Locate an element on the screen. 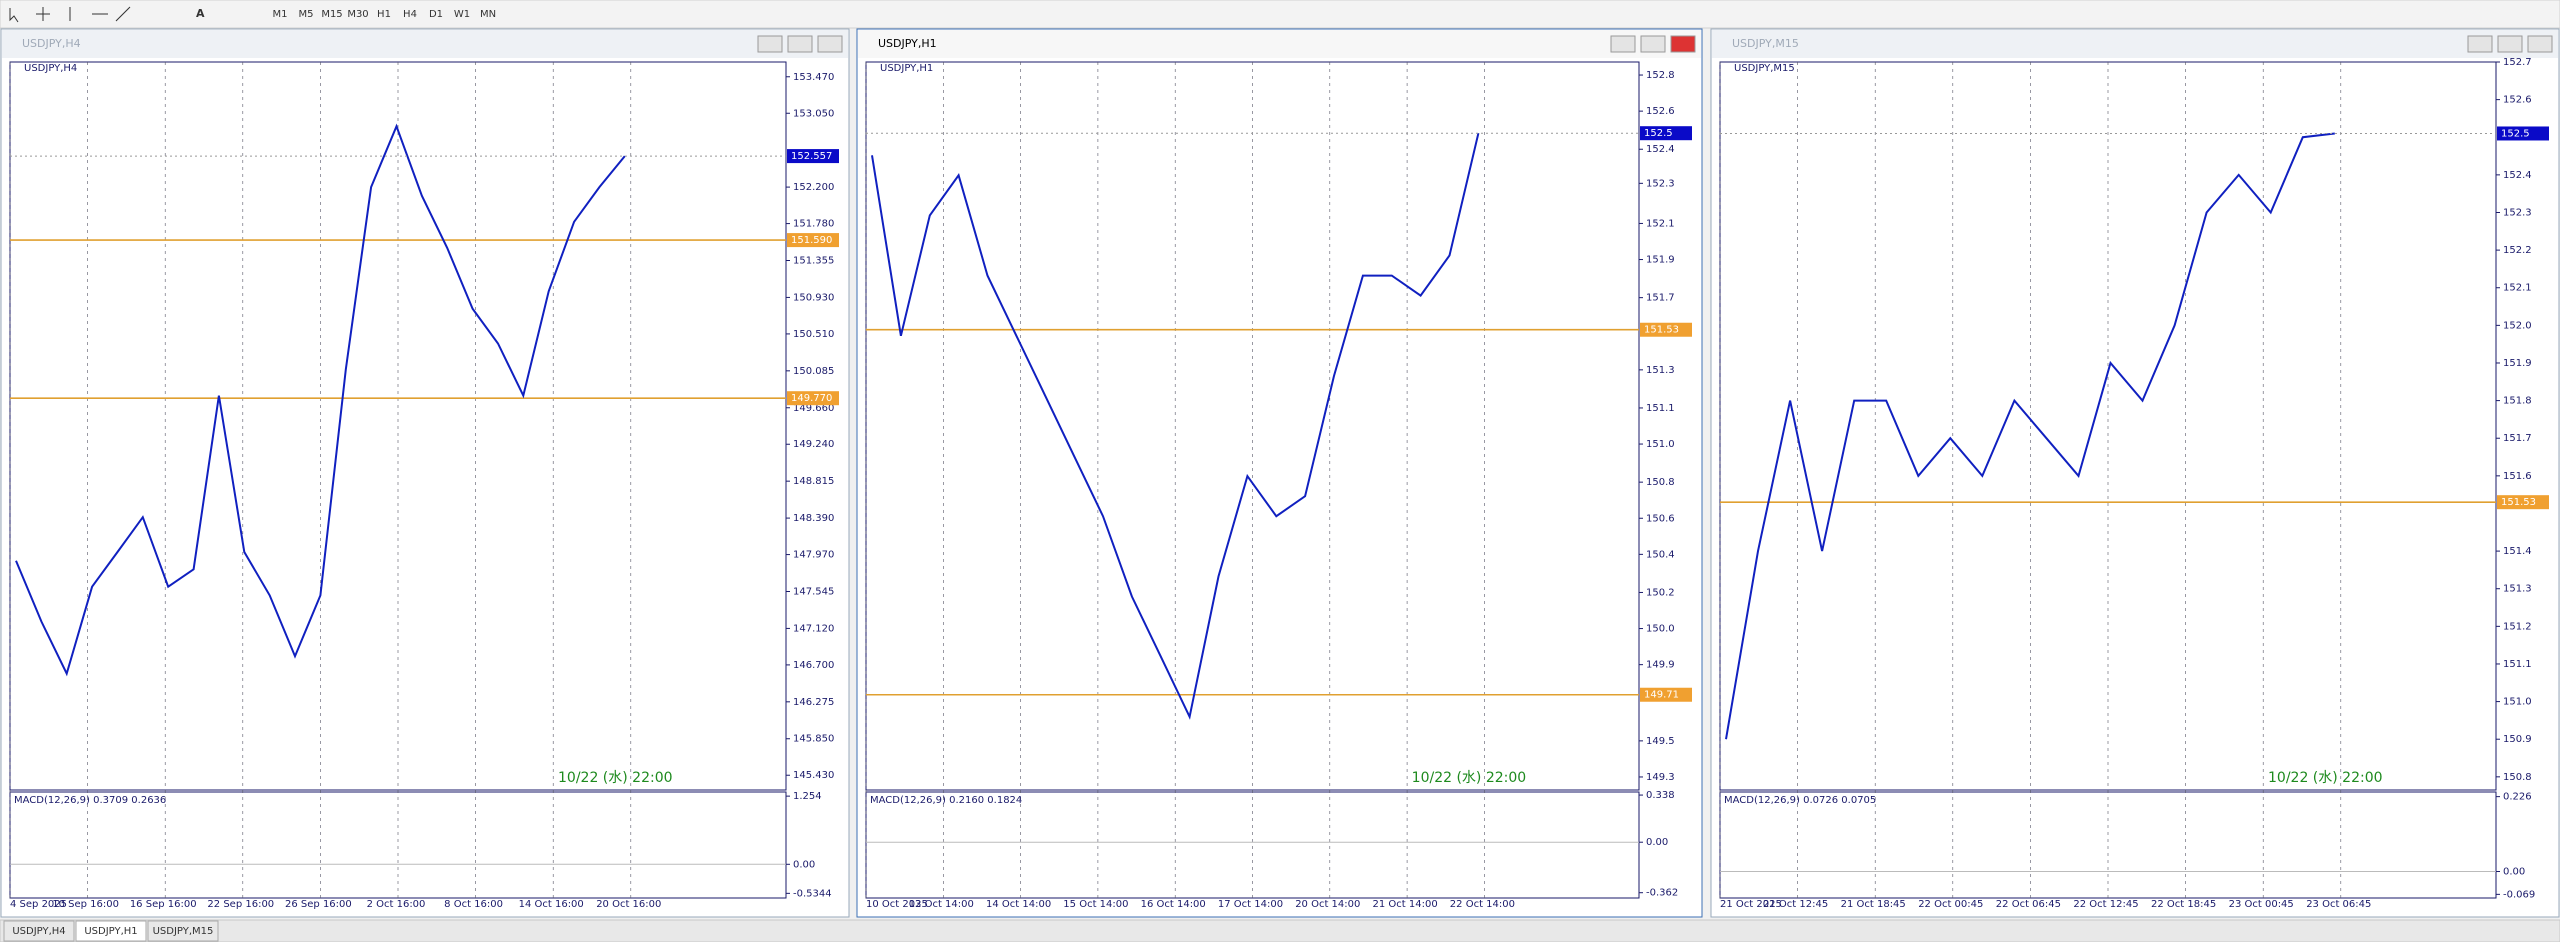 This screenshot has height=942, width=2560. y-tick-label: 149.9 is located at coordinates (1660, 665).